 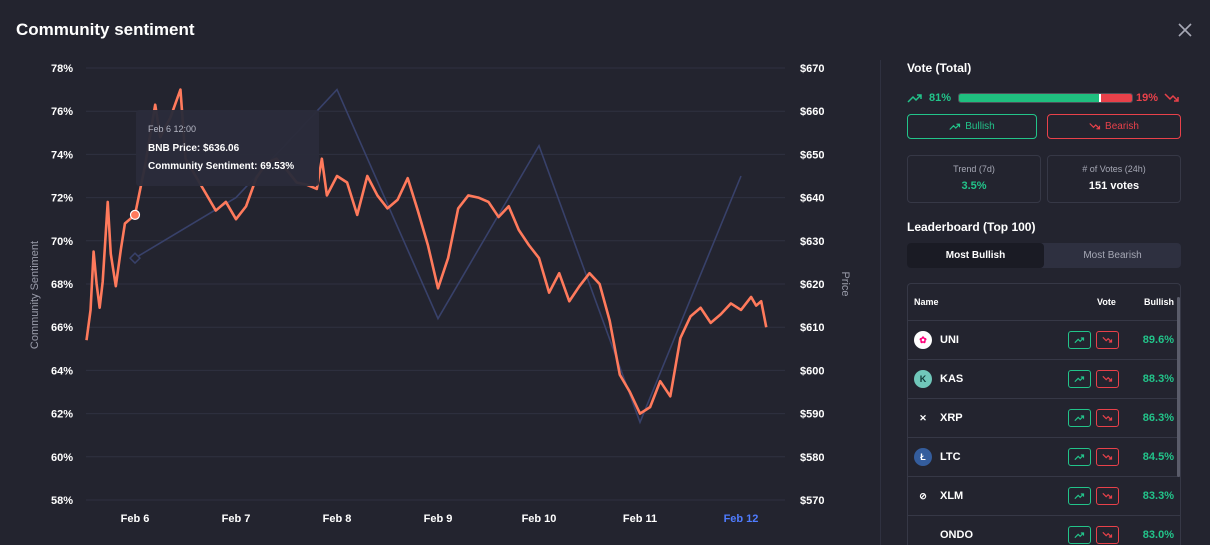 I want to click on header-name: Name, so click(x=926, y=302).